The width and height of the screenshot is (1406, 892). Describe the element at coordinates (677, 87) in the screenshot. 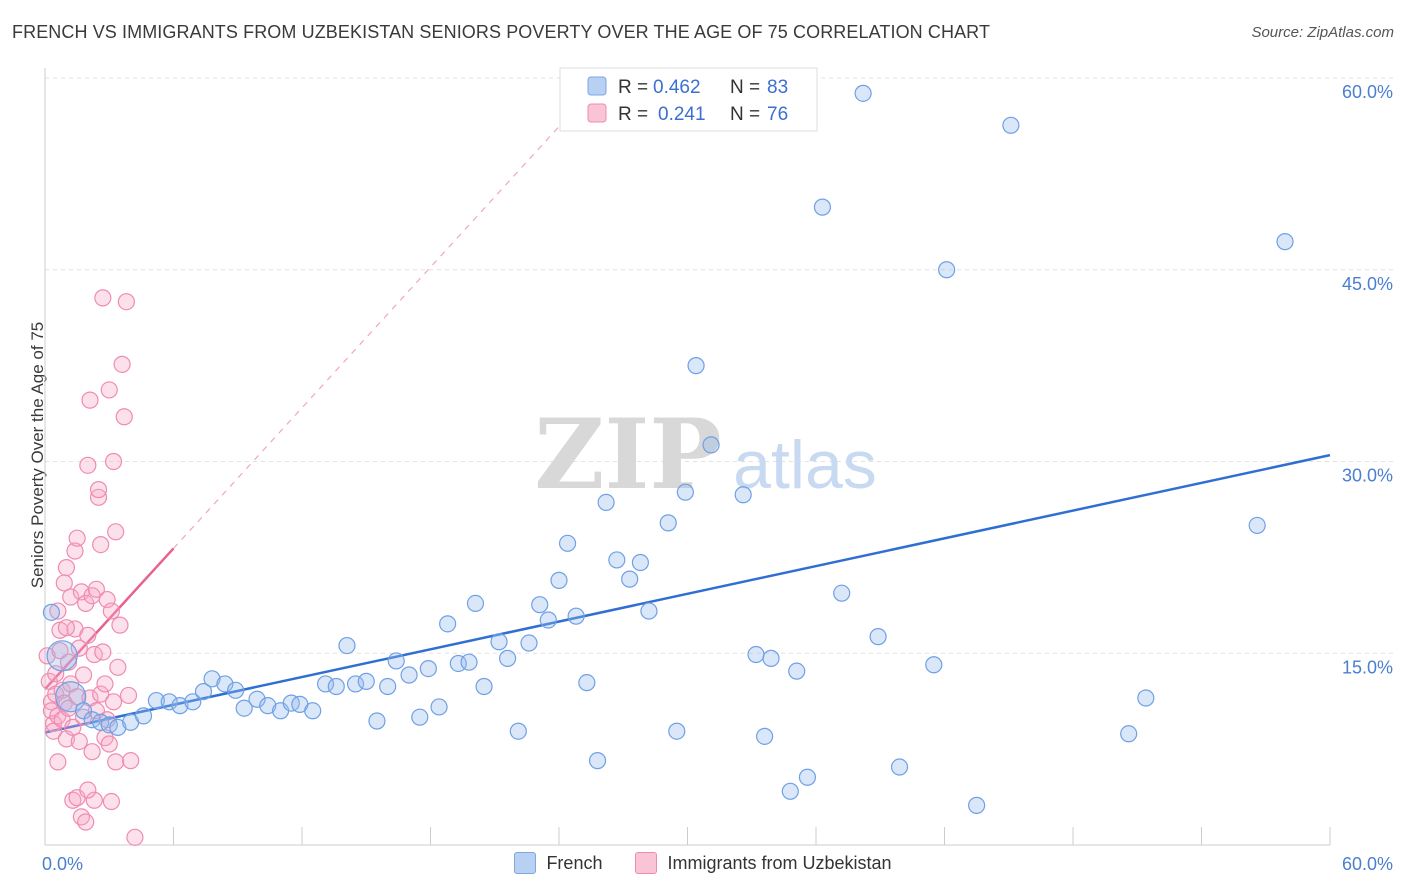

I see `legend-french-r-value: 0.462` at that location.